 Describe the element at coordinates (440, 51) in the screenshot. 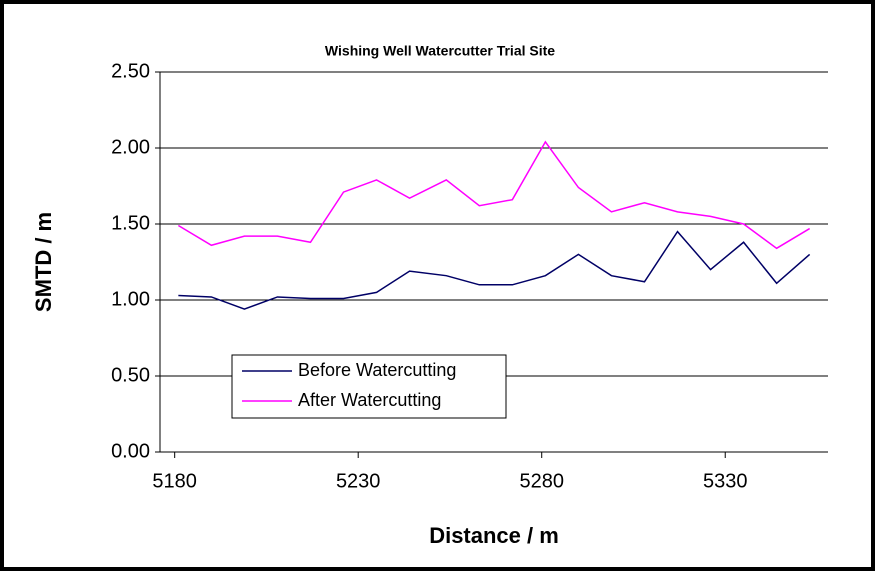

I see `chart-title: Wishing Well Watercutter Trial Site` at that location.